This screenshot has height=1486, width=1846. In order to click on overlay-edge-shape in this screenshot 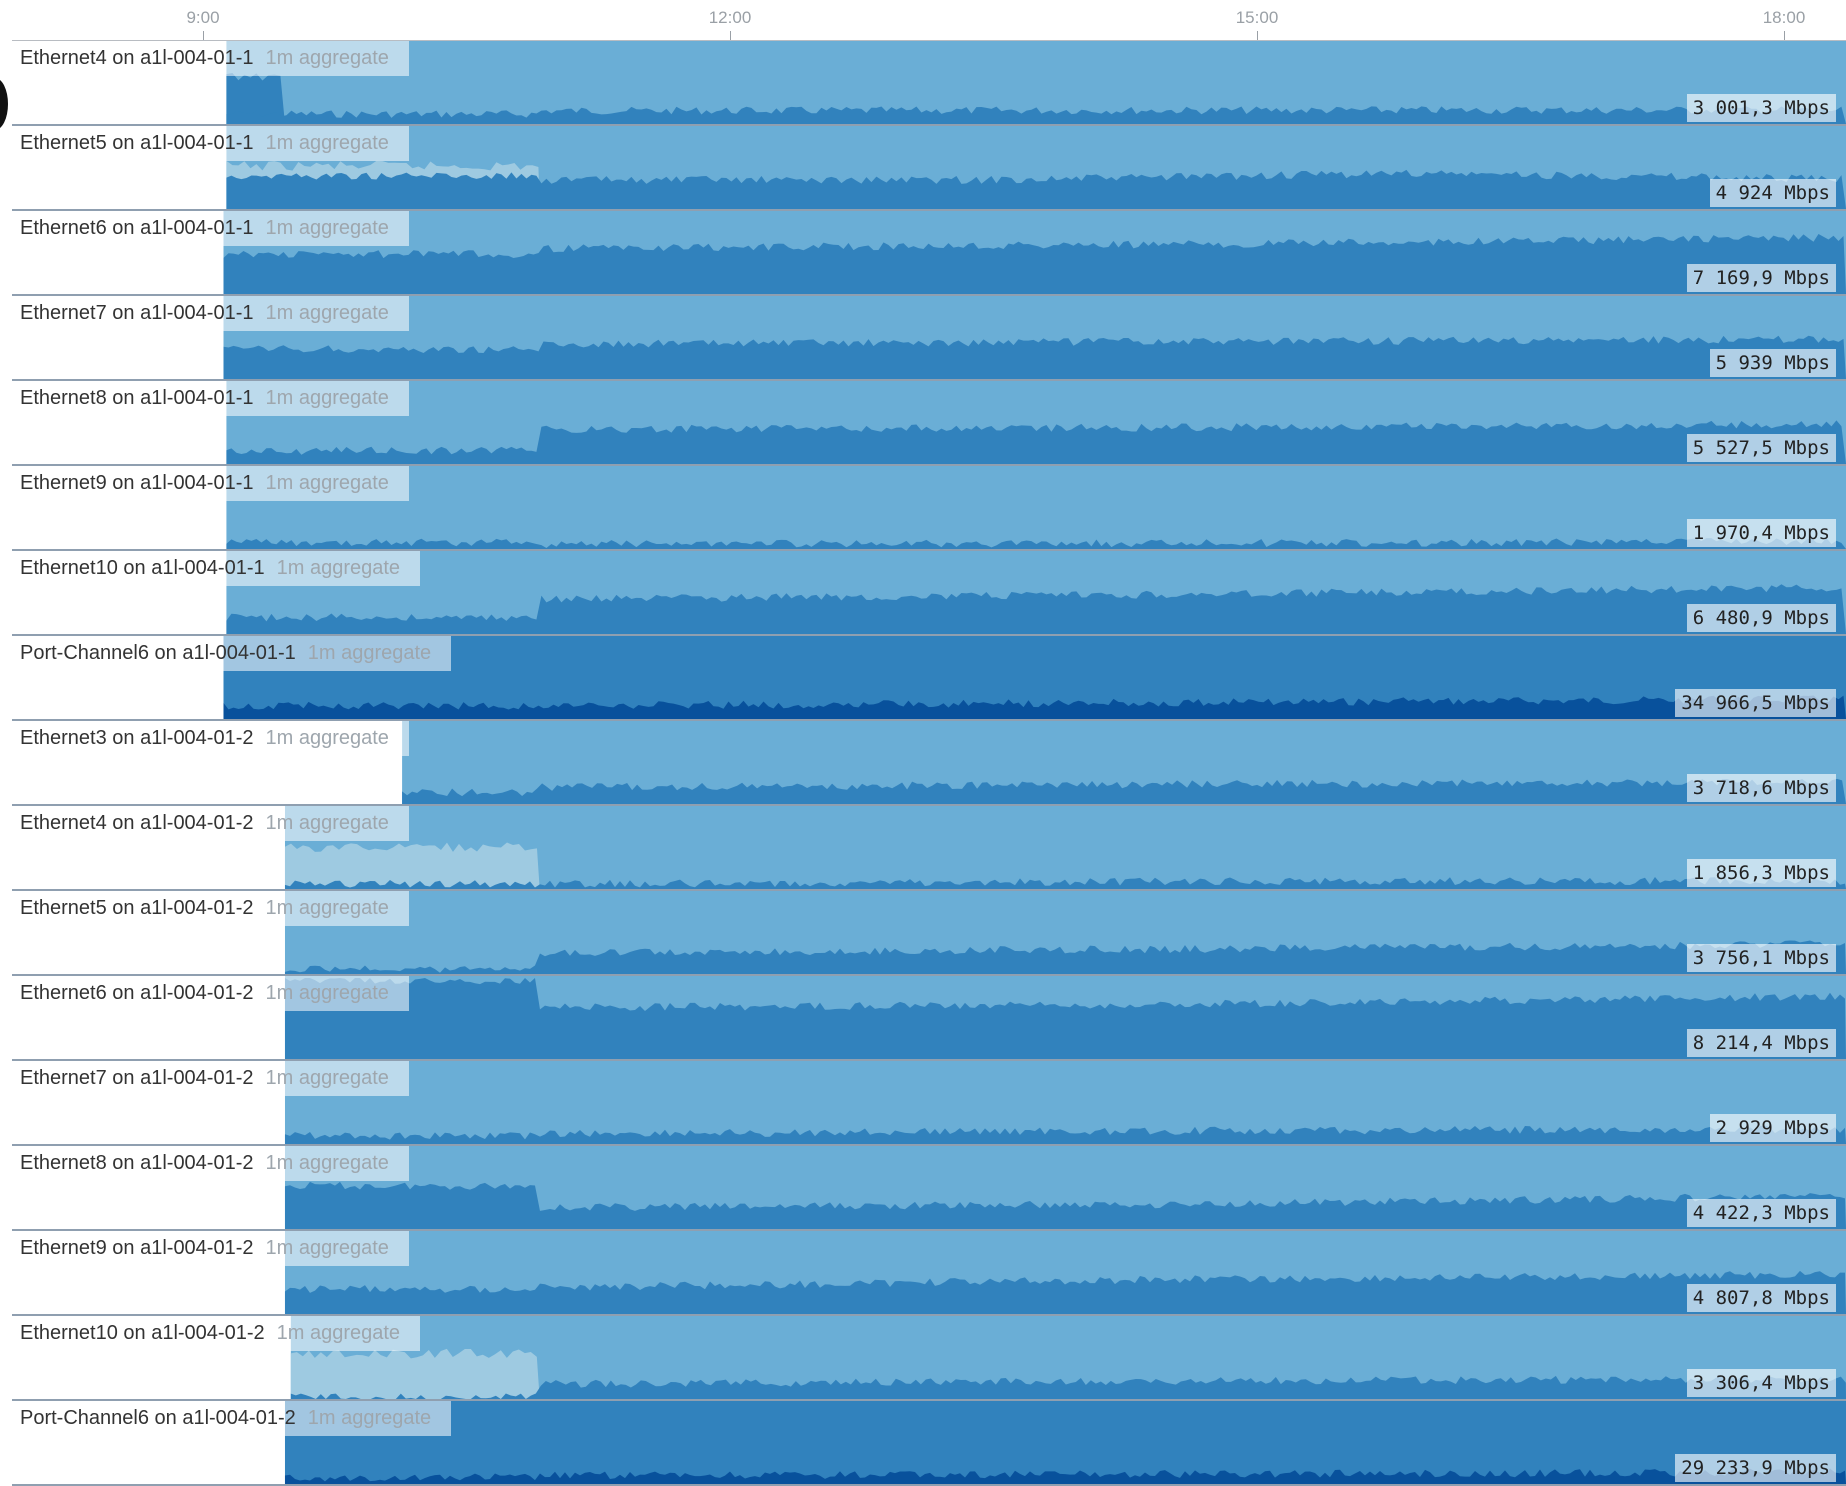, I will do `click(4, 104)`.